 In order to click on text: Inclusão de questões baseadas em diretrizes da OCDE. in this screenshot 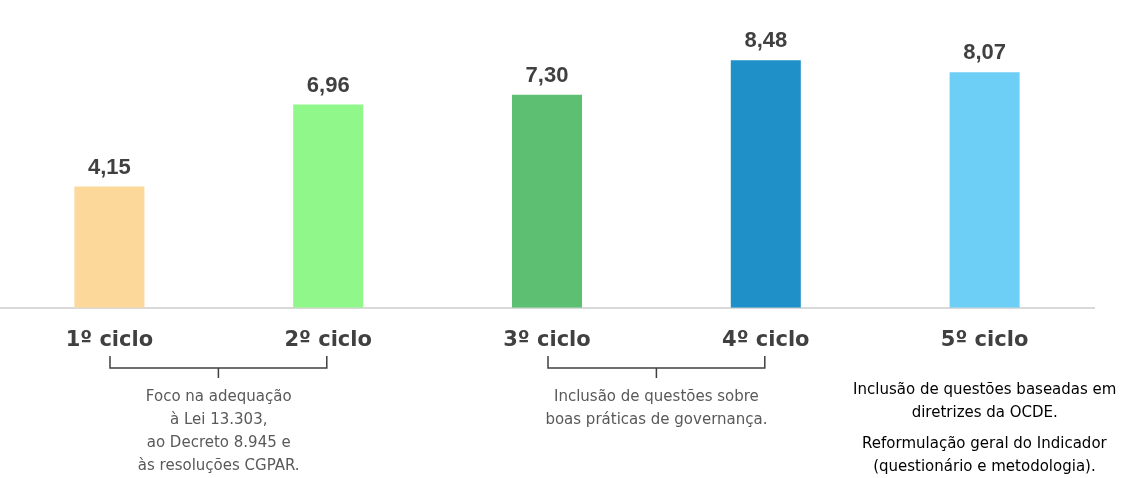, I will do `click(985, 401)`.